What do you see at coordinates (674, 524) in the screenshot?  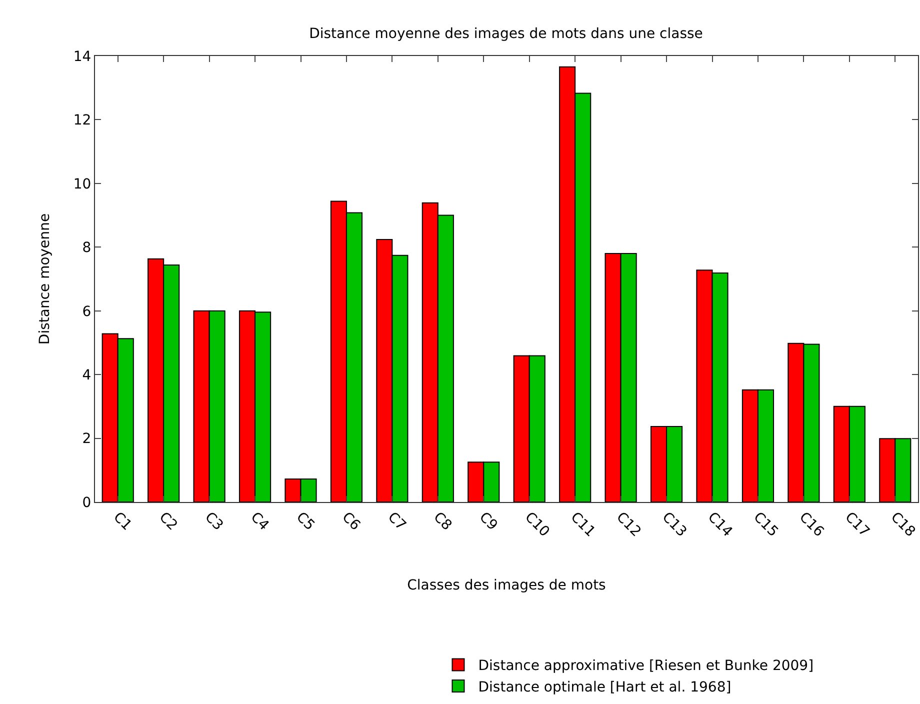 I see `x-tick-label: C13` at bounding box center [674, 524].